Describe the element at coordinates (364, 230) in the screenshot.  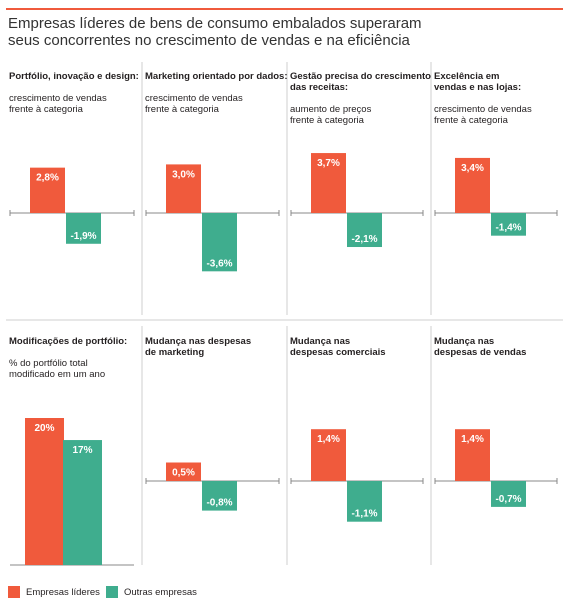
I see `panel-3-bar-others` at that location.